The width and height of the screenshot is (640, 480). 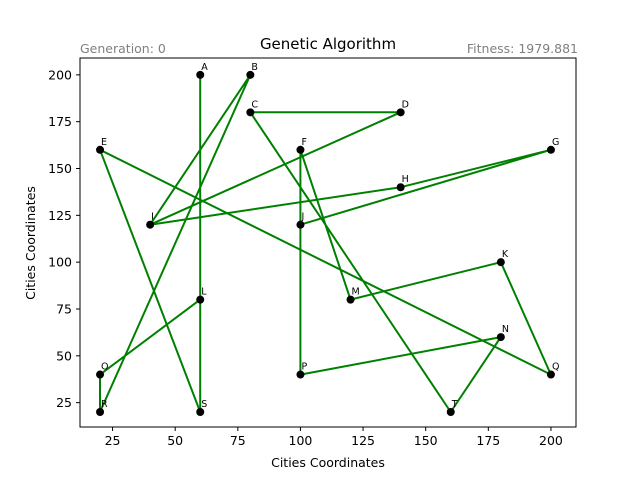 I want to click on chart-title: Genetic Algorithm, so click(x=328, y=44).